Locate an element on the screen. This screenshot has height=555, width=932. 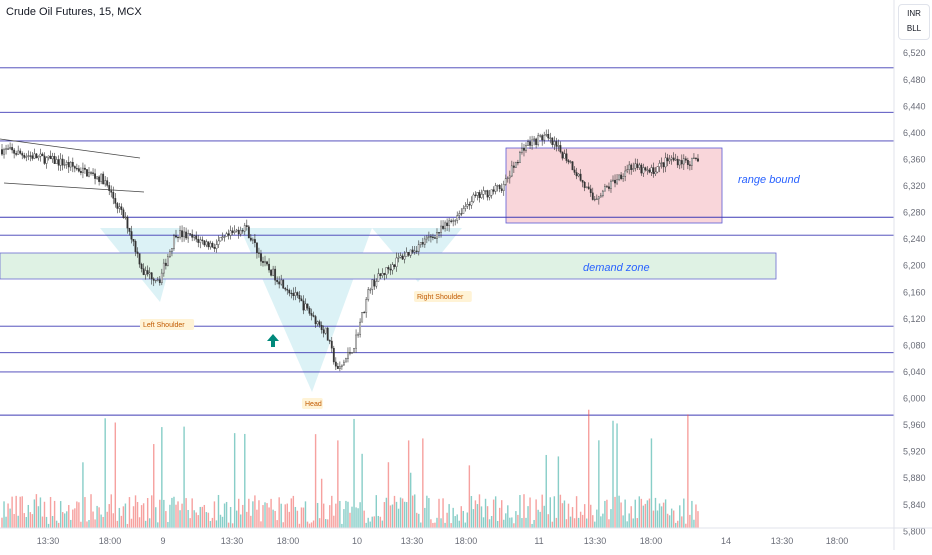
currency-switcher: INR BLL is located at coordinates (914, 22).